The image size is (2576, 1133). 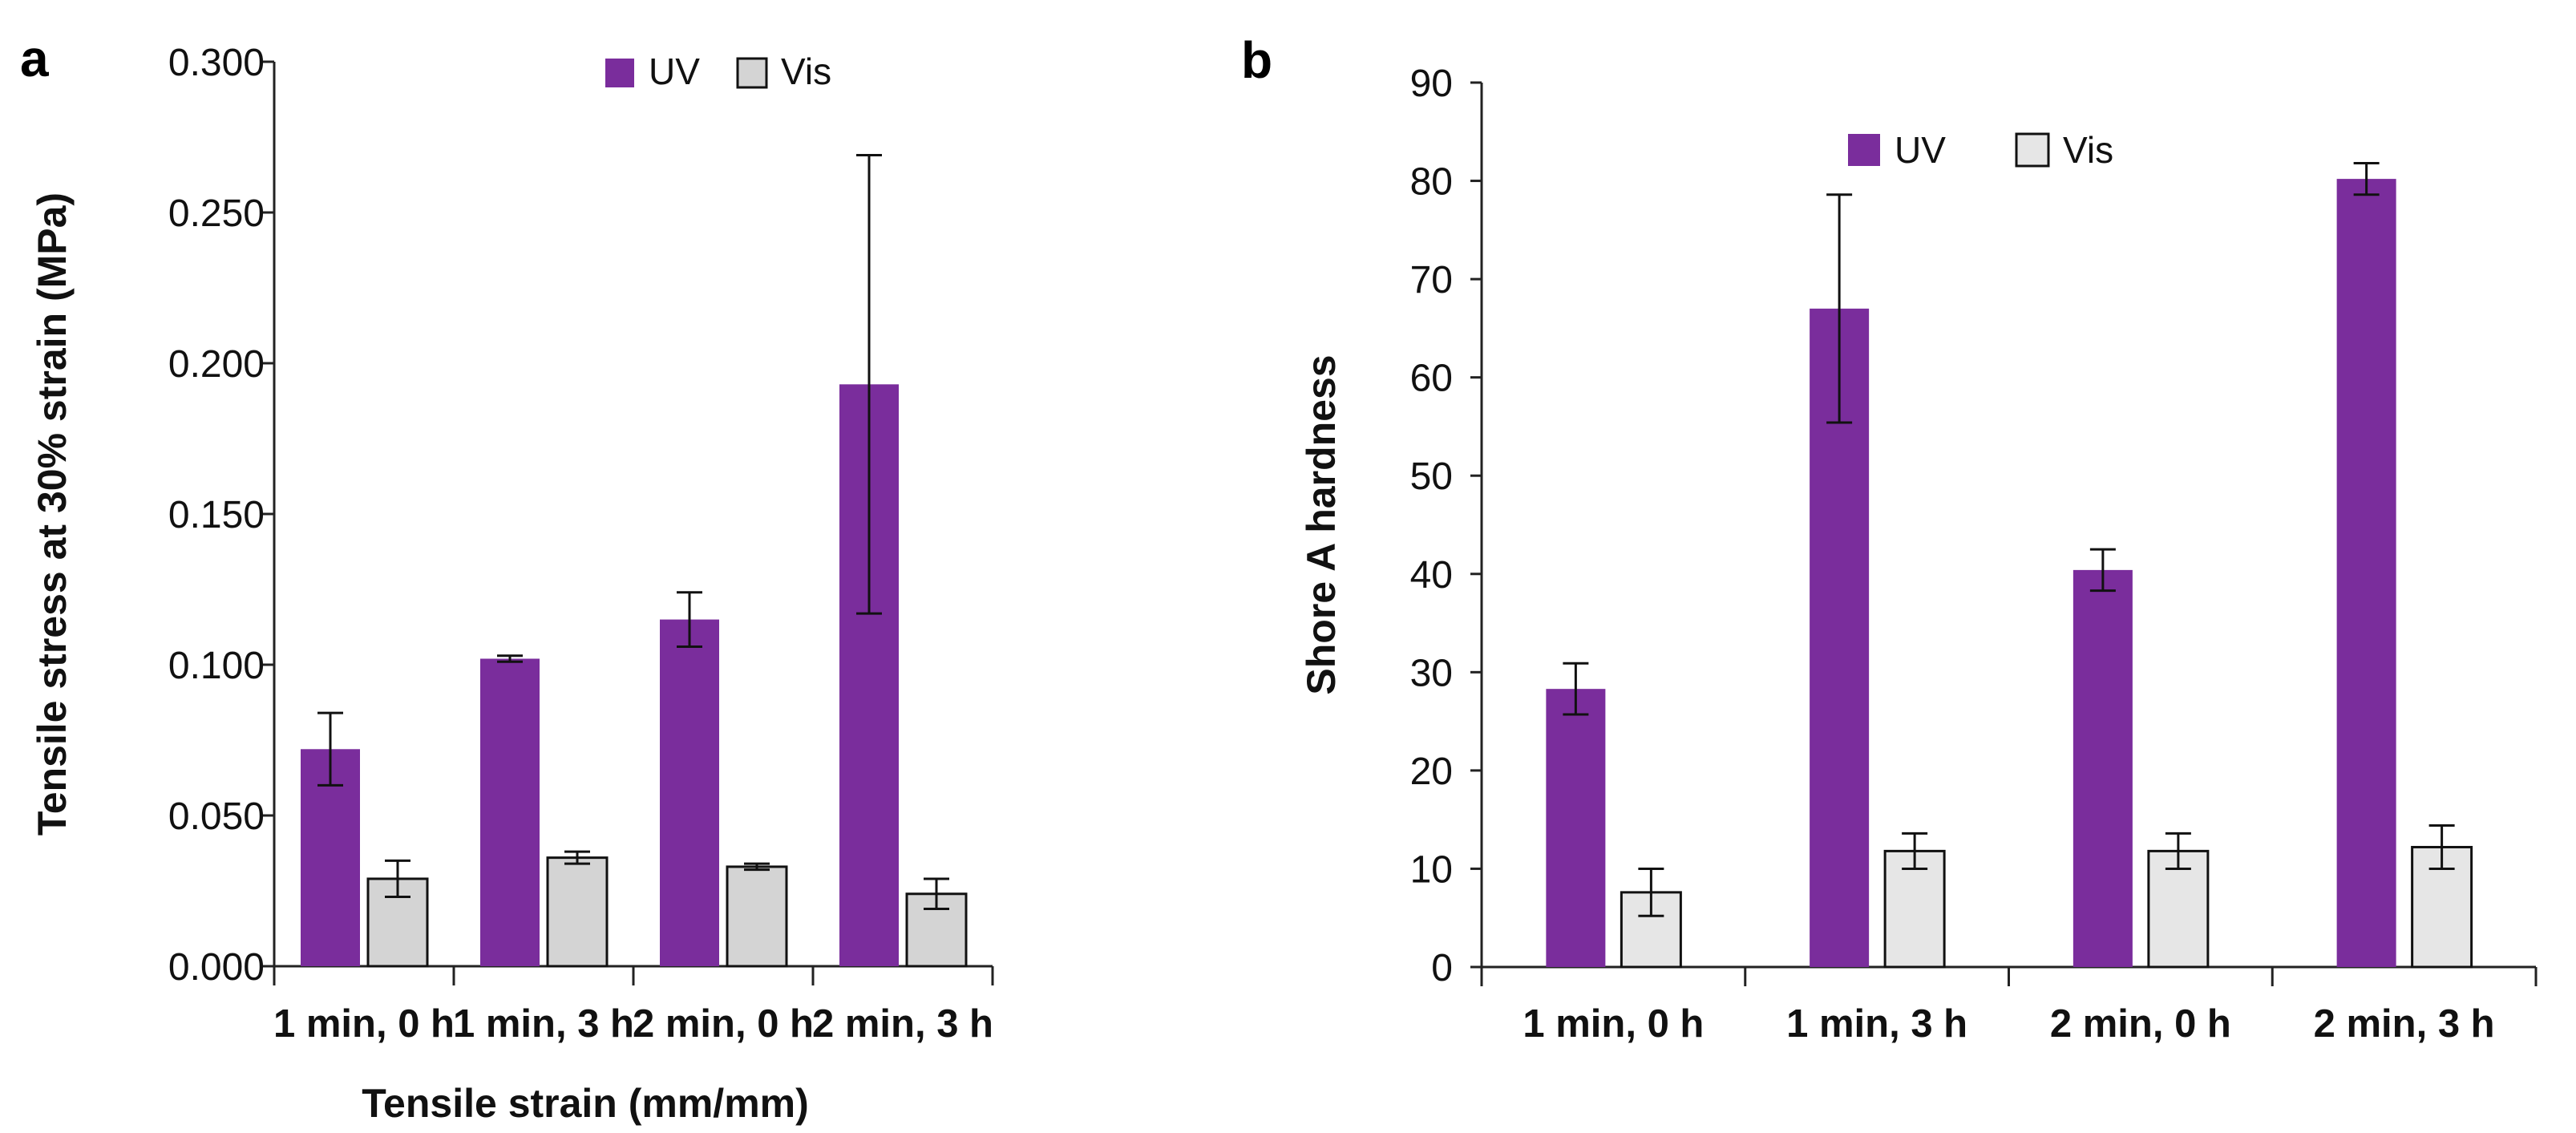 What do you see at coordinates (34, 58) in the screenshot?
I see `panel-letter: a` at bounding box center [34, 58].